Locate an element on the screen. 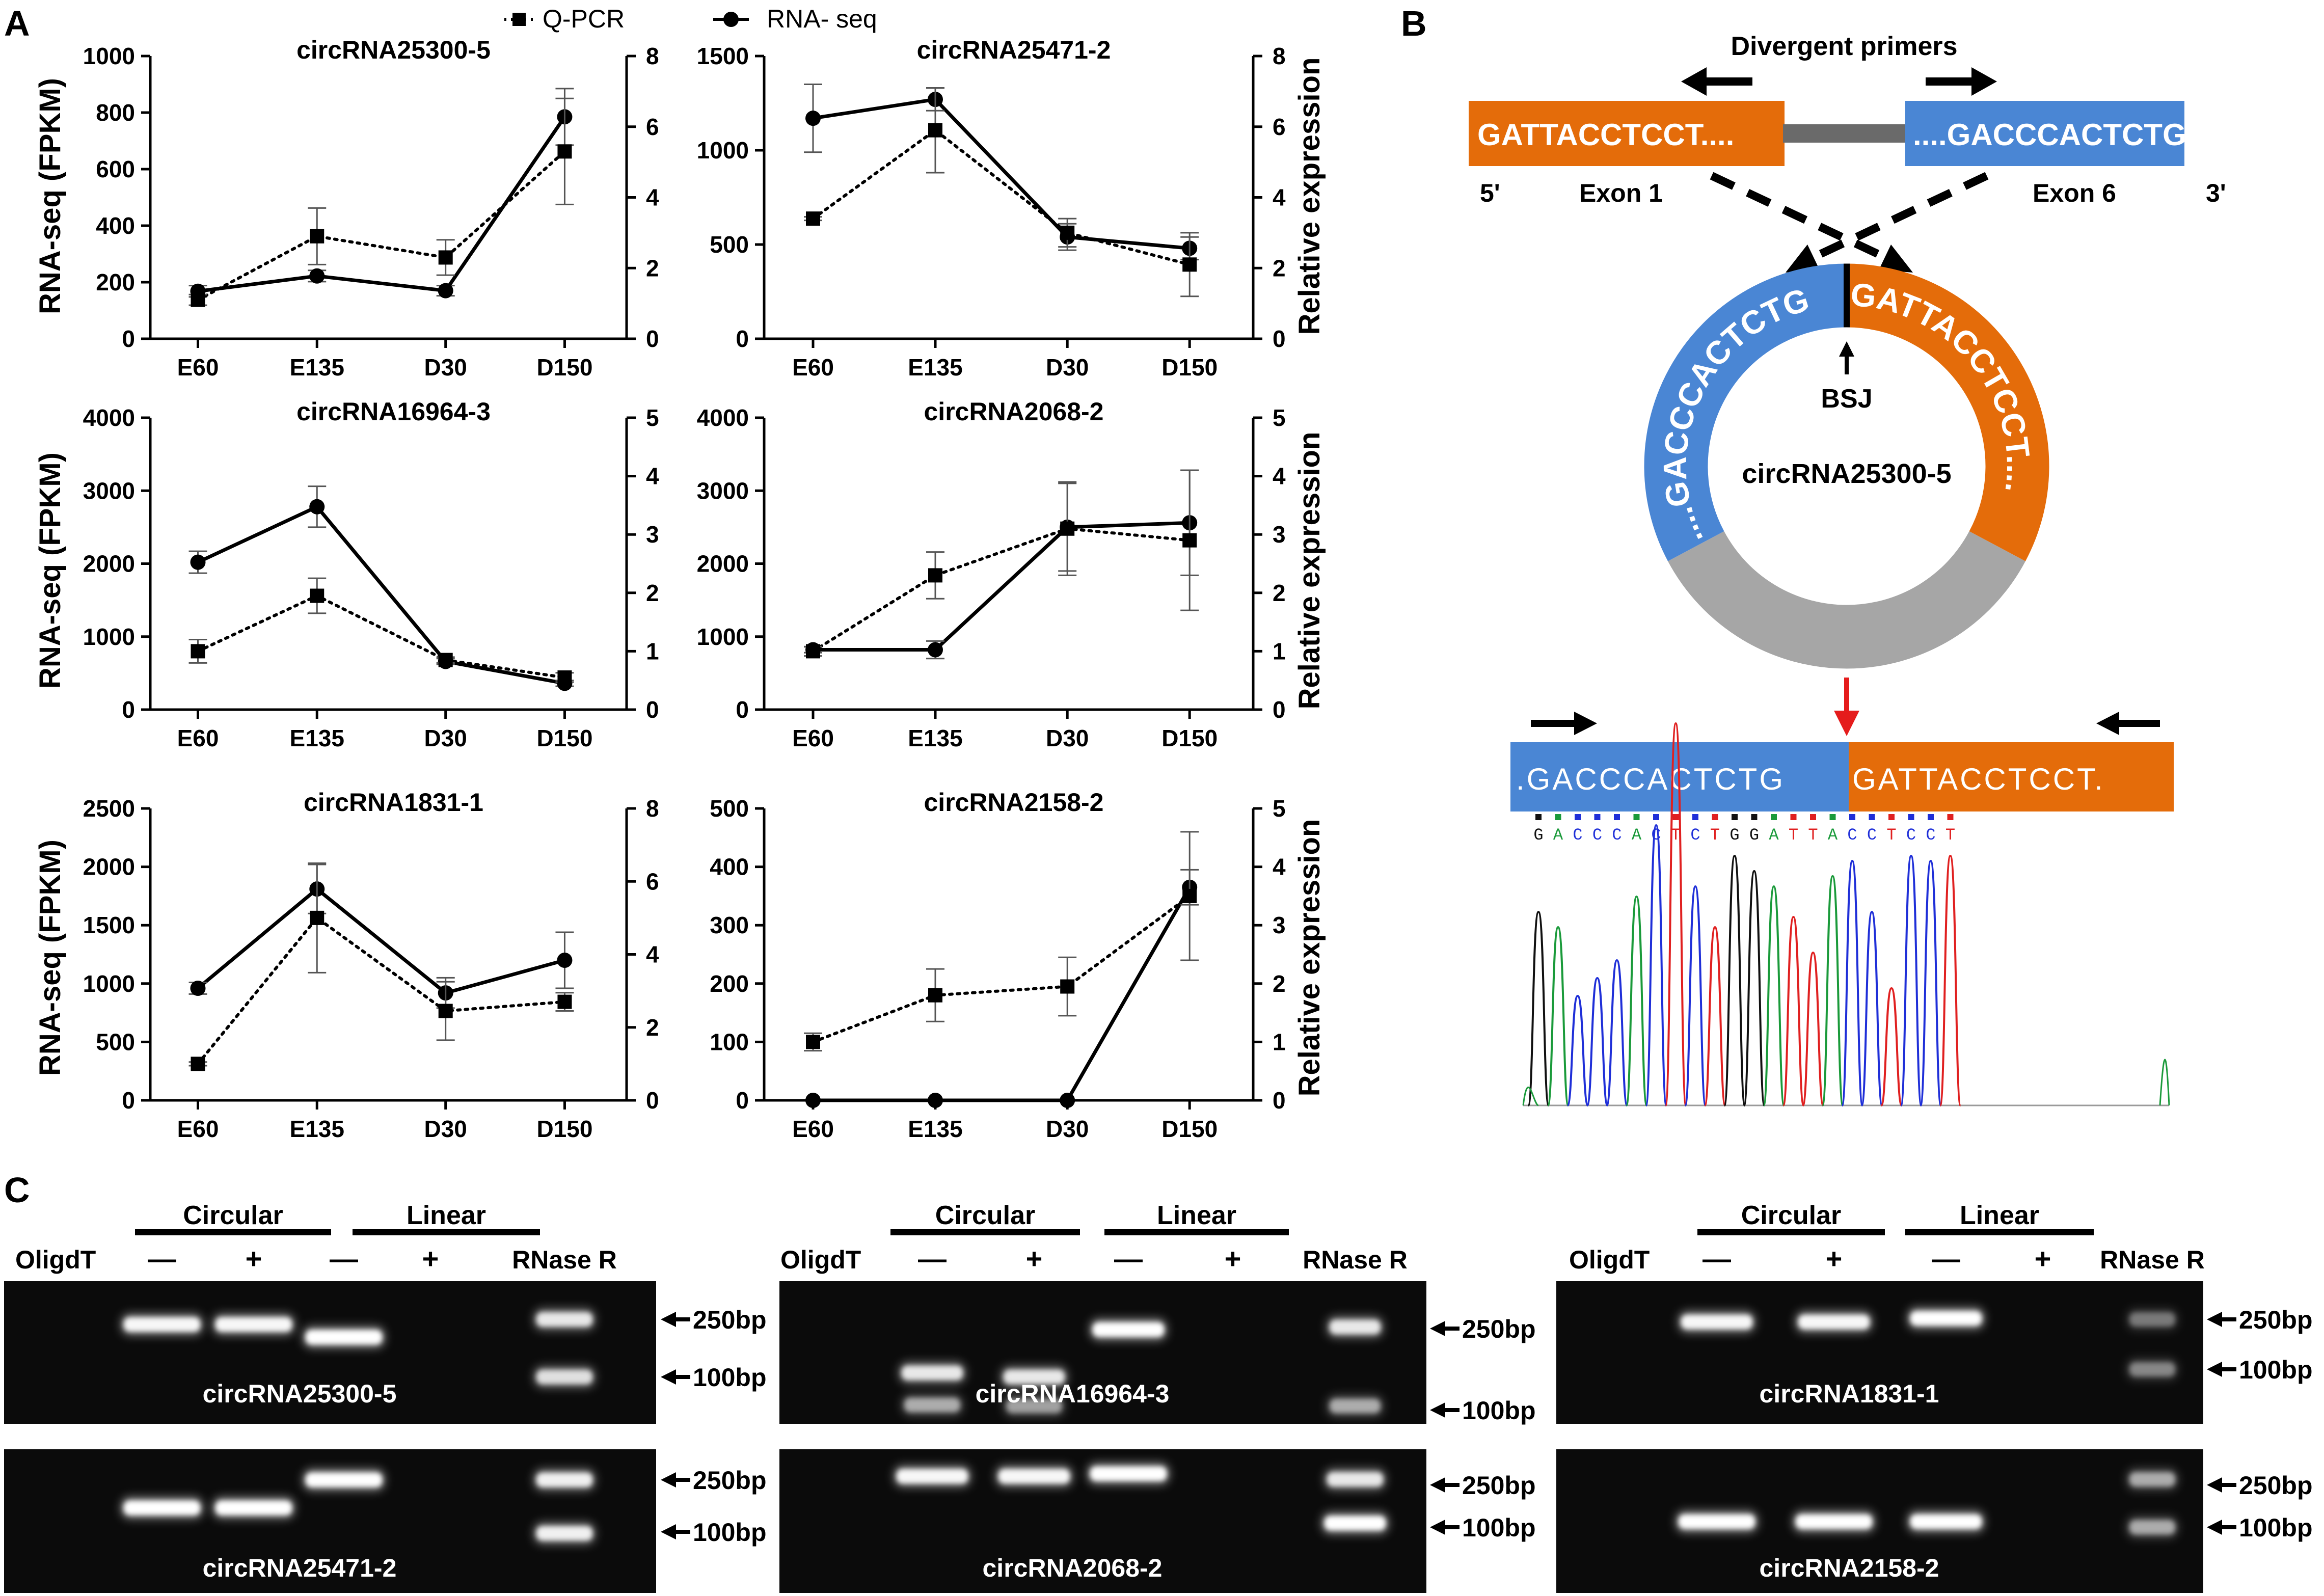  right-axis-title-row1: Relative expression is located at coordinates (1309, 196).